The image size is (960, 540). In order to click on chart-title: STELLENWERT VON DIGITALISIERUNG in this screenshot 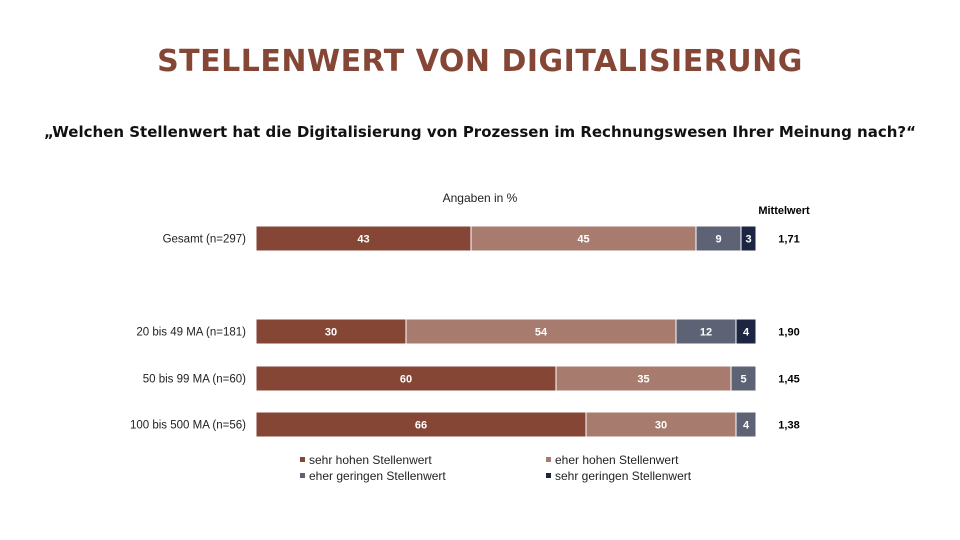, I will do `click(480, 61)`.